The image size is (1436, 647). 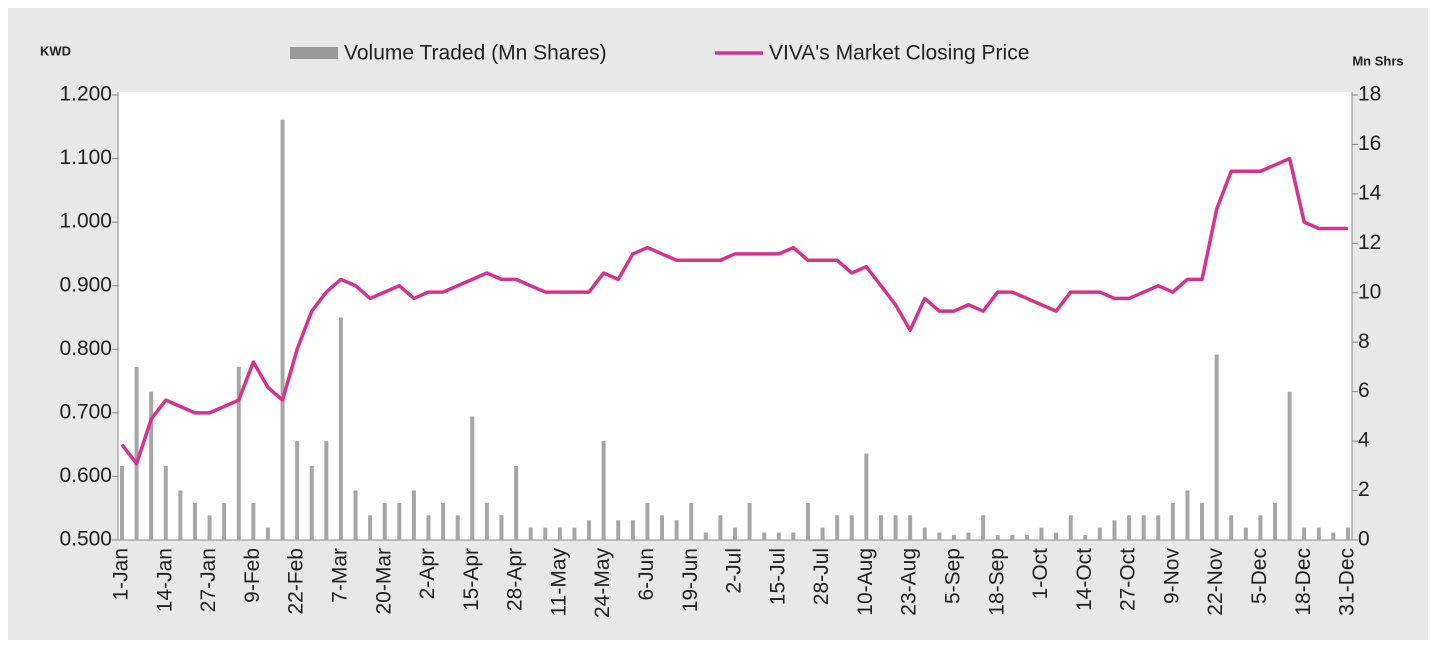 What do you see at coordinates (1347, 582) in the screenshot?
I see `x-tick-label: 31-Dec` at bounding box center [1347, 582].